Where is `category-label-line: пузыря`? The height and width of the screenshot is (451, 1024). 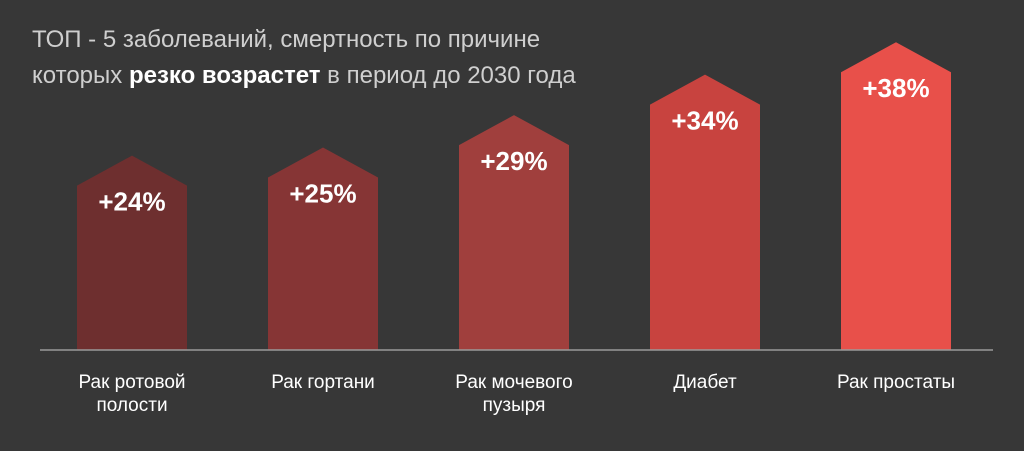
category-label-line: пузыря is located at coordinates (514, 405).